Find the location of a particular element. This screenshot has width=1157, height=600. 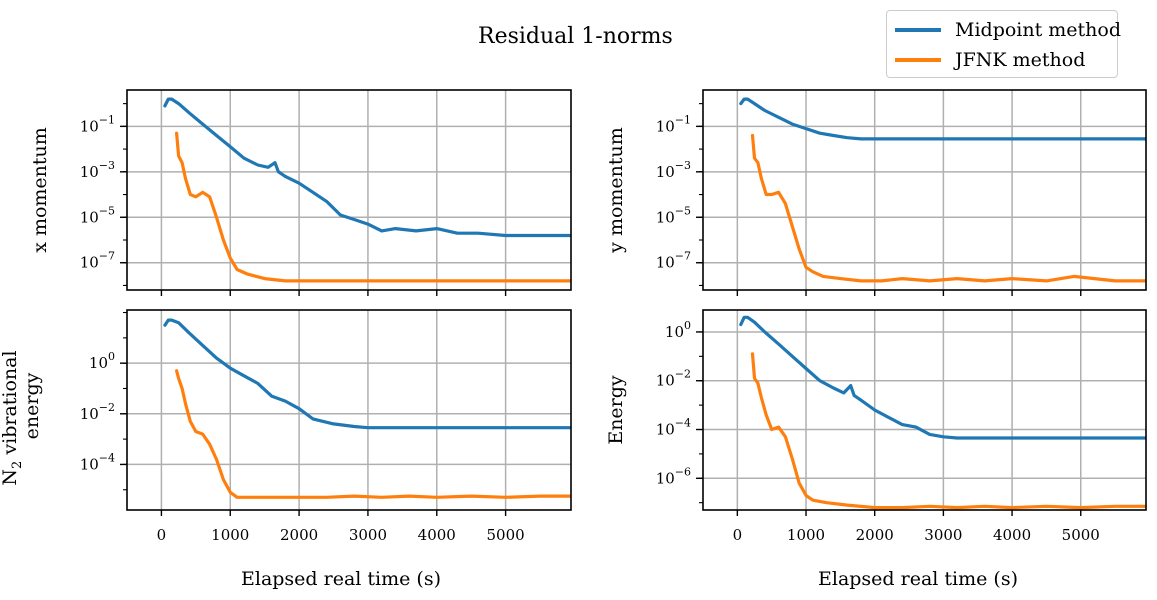

x-axis-label-right: Elapsed real time (s) is located at coordinates (918, 579).